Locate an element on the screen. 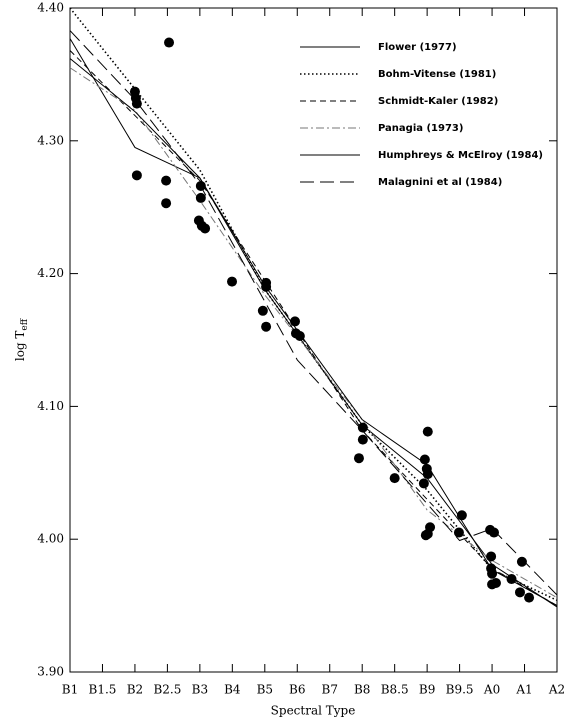 The width and height of the screenshot is (570, 723). x-tick-label: B7 is located at coordinates (330, 690).